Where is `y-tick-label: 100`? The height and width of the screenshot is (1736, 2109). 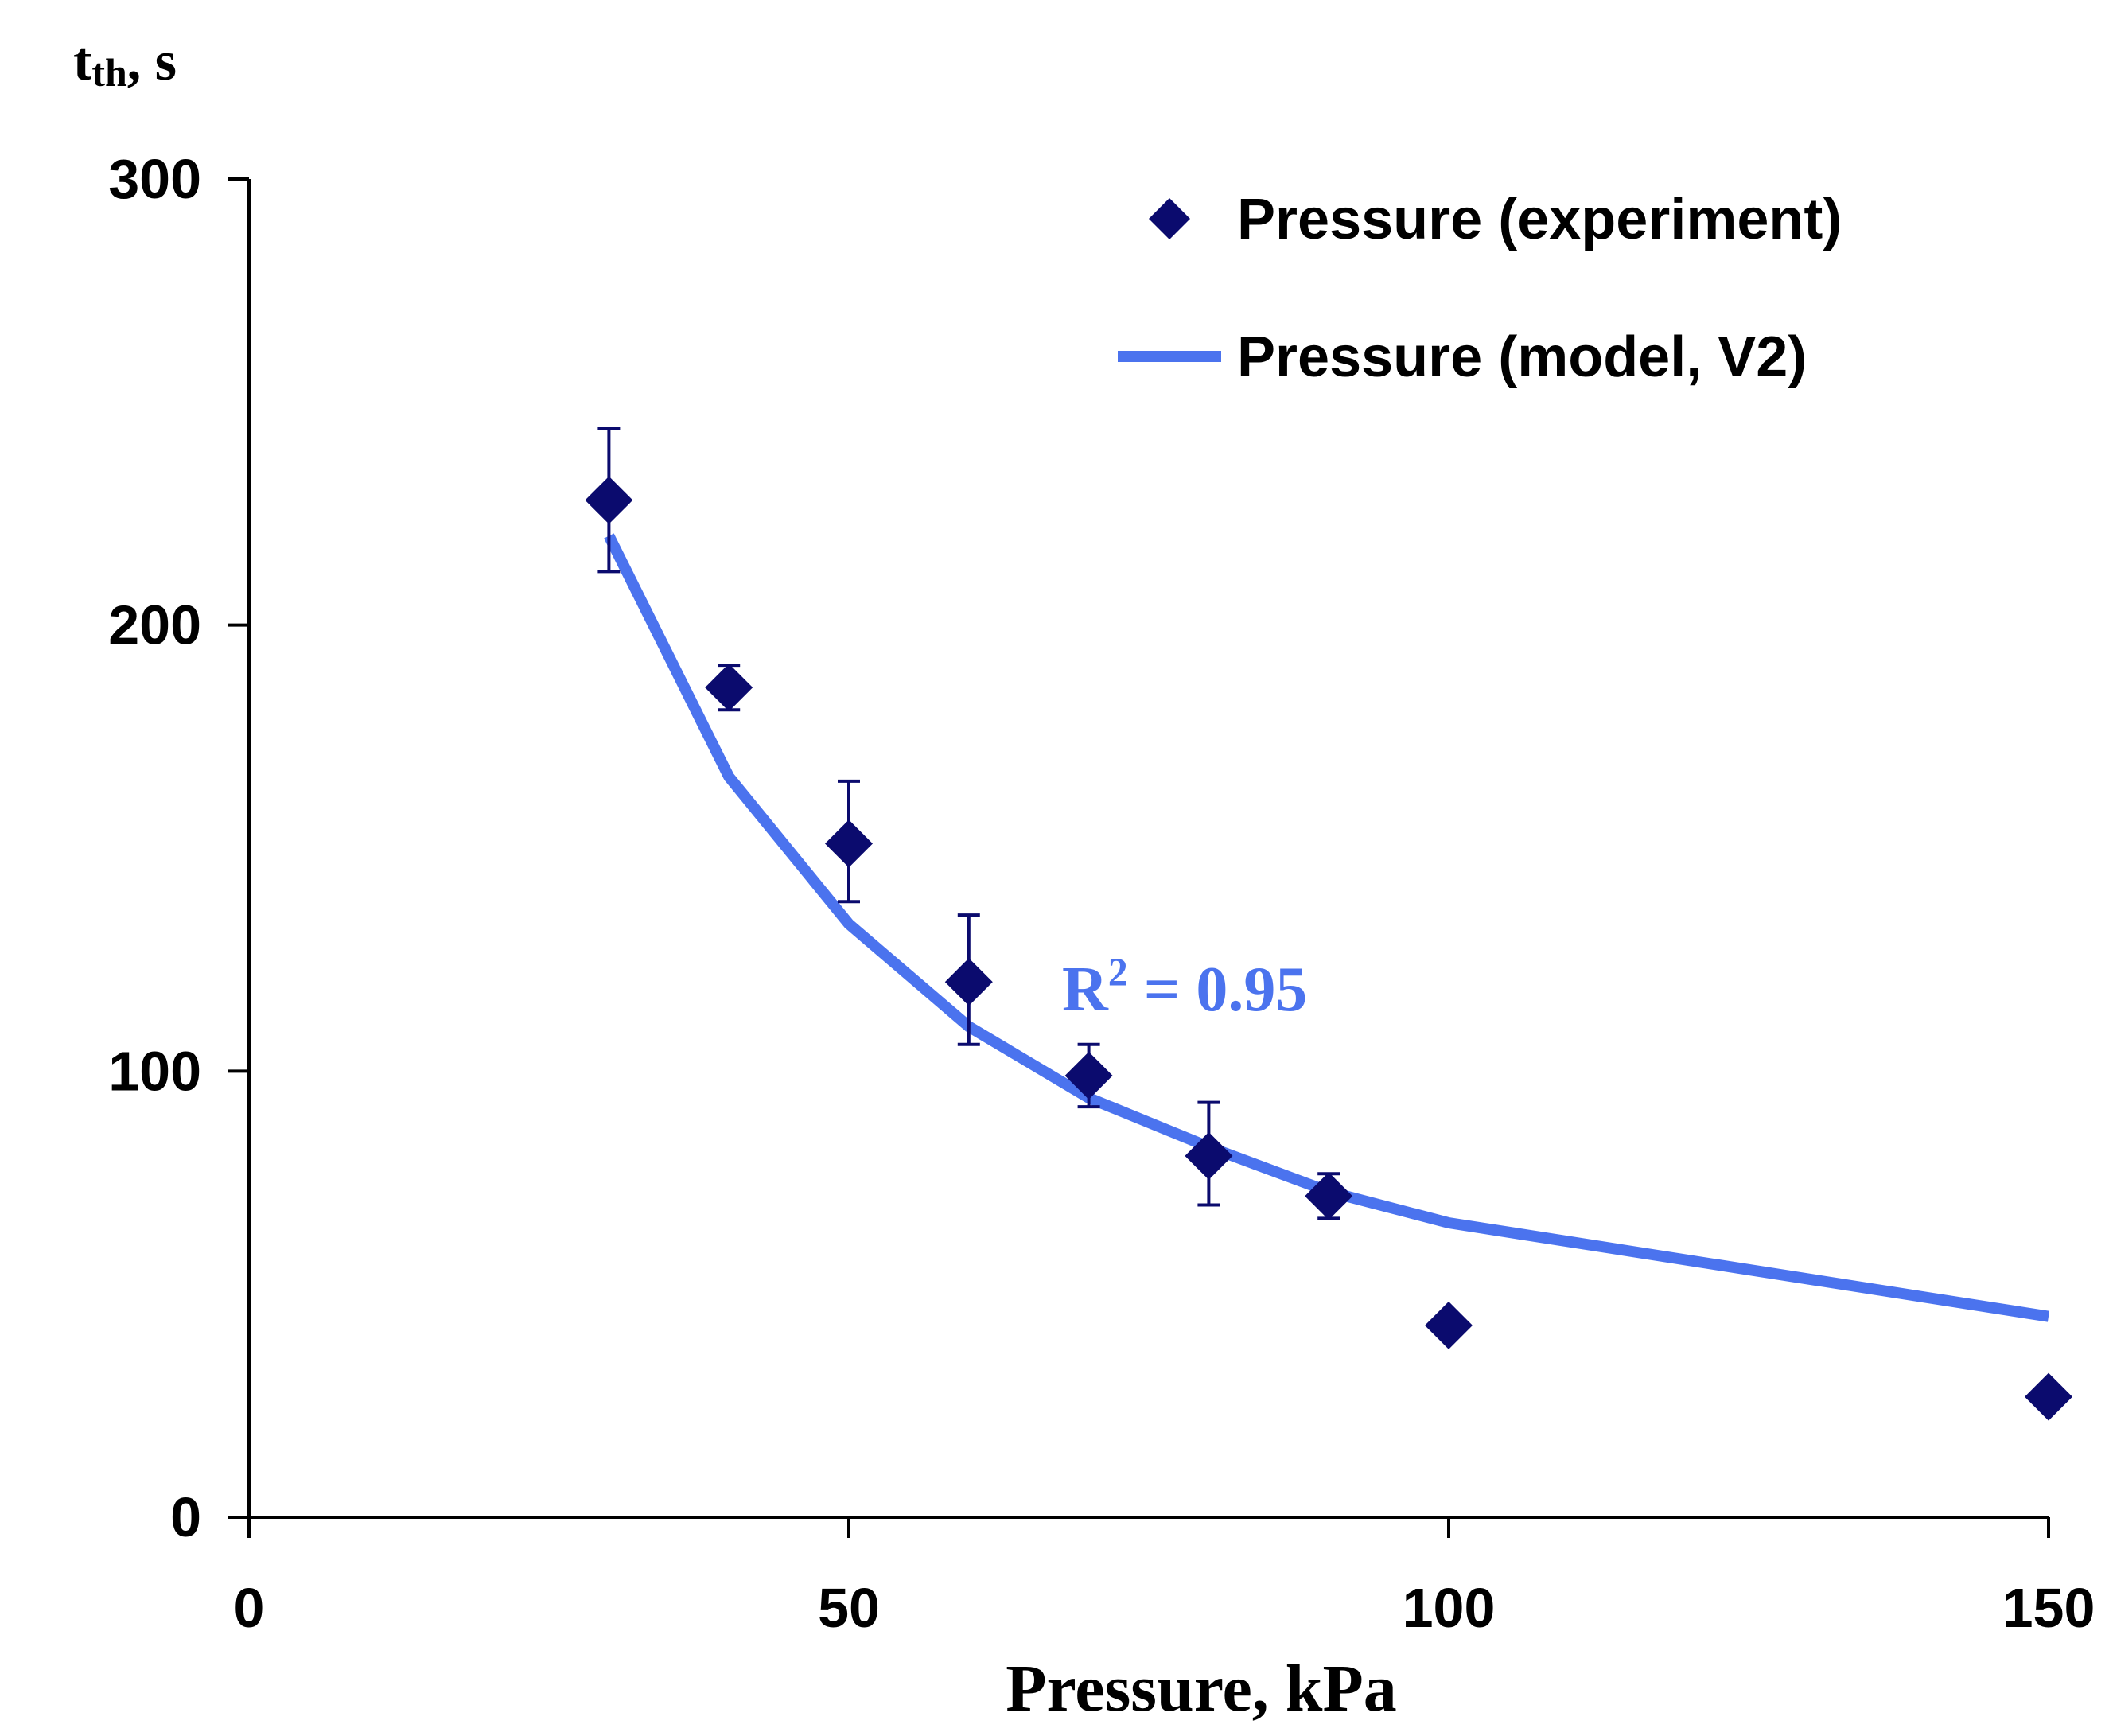
y-tick-label: 100 is located at coordinates (154, 1071).